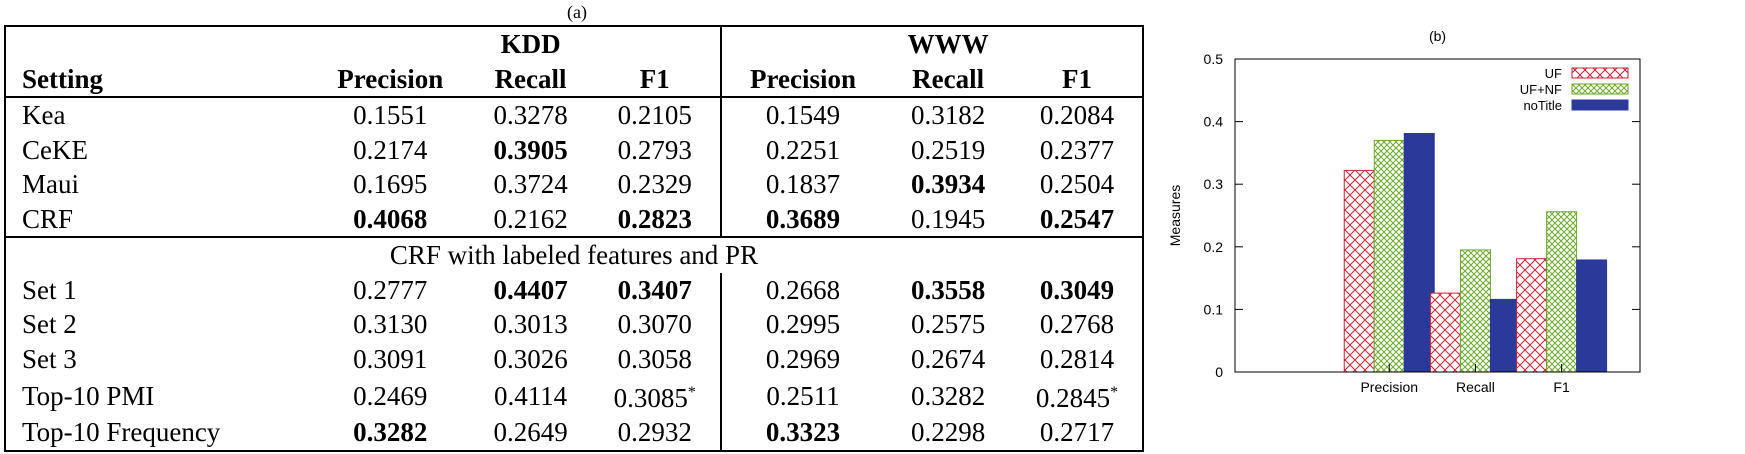 The image size is (1745, 454). I want to click on significance-mark: *, so click(691, 392).